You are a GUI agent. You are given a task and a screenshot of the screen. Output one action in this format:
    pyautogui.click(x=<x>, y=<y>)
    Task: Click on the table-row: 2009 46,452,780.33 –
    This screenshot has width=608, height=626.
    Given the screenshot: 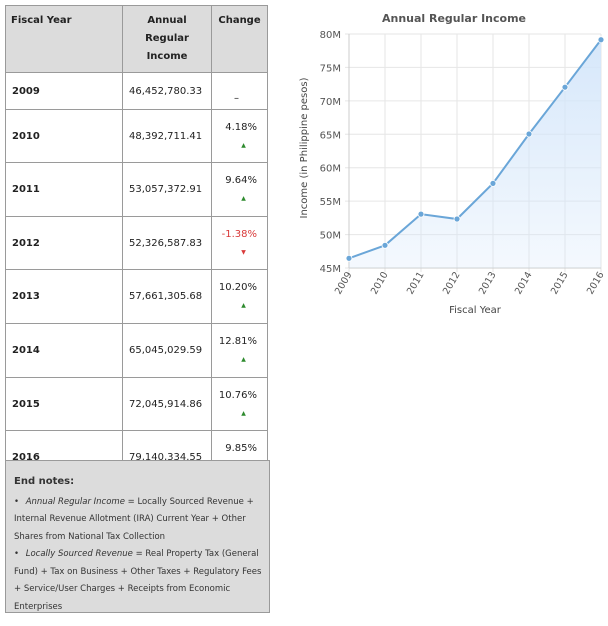 What is the action you would take?
    pyautogui.click(x=136, y=91)
    